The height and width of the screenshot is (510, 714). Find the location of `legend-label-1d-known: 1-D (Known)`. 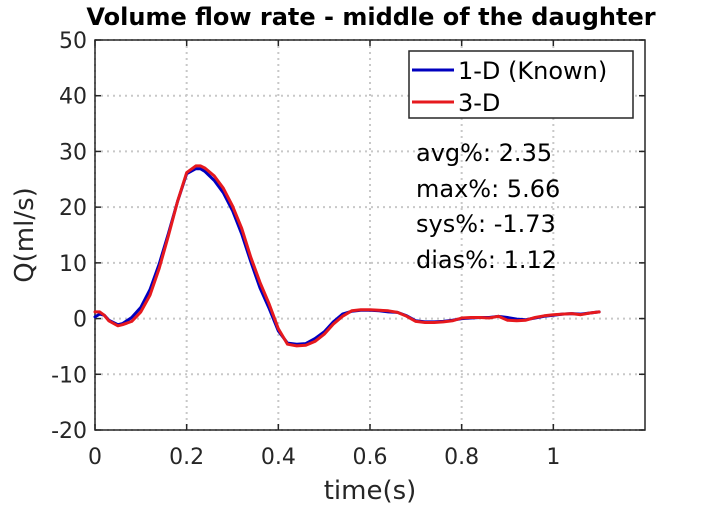

legend-label-1d-known: 1-D (Known) is located at coordinates (532, 71).